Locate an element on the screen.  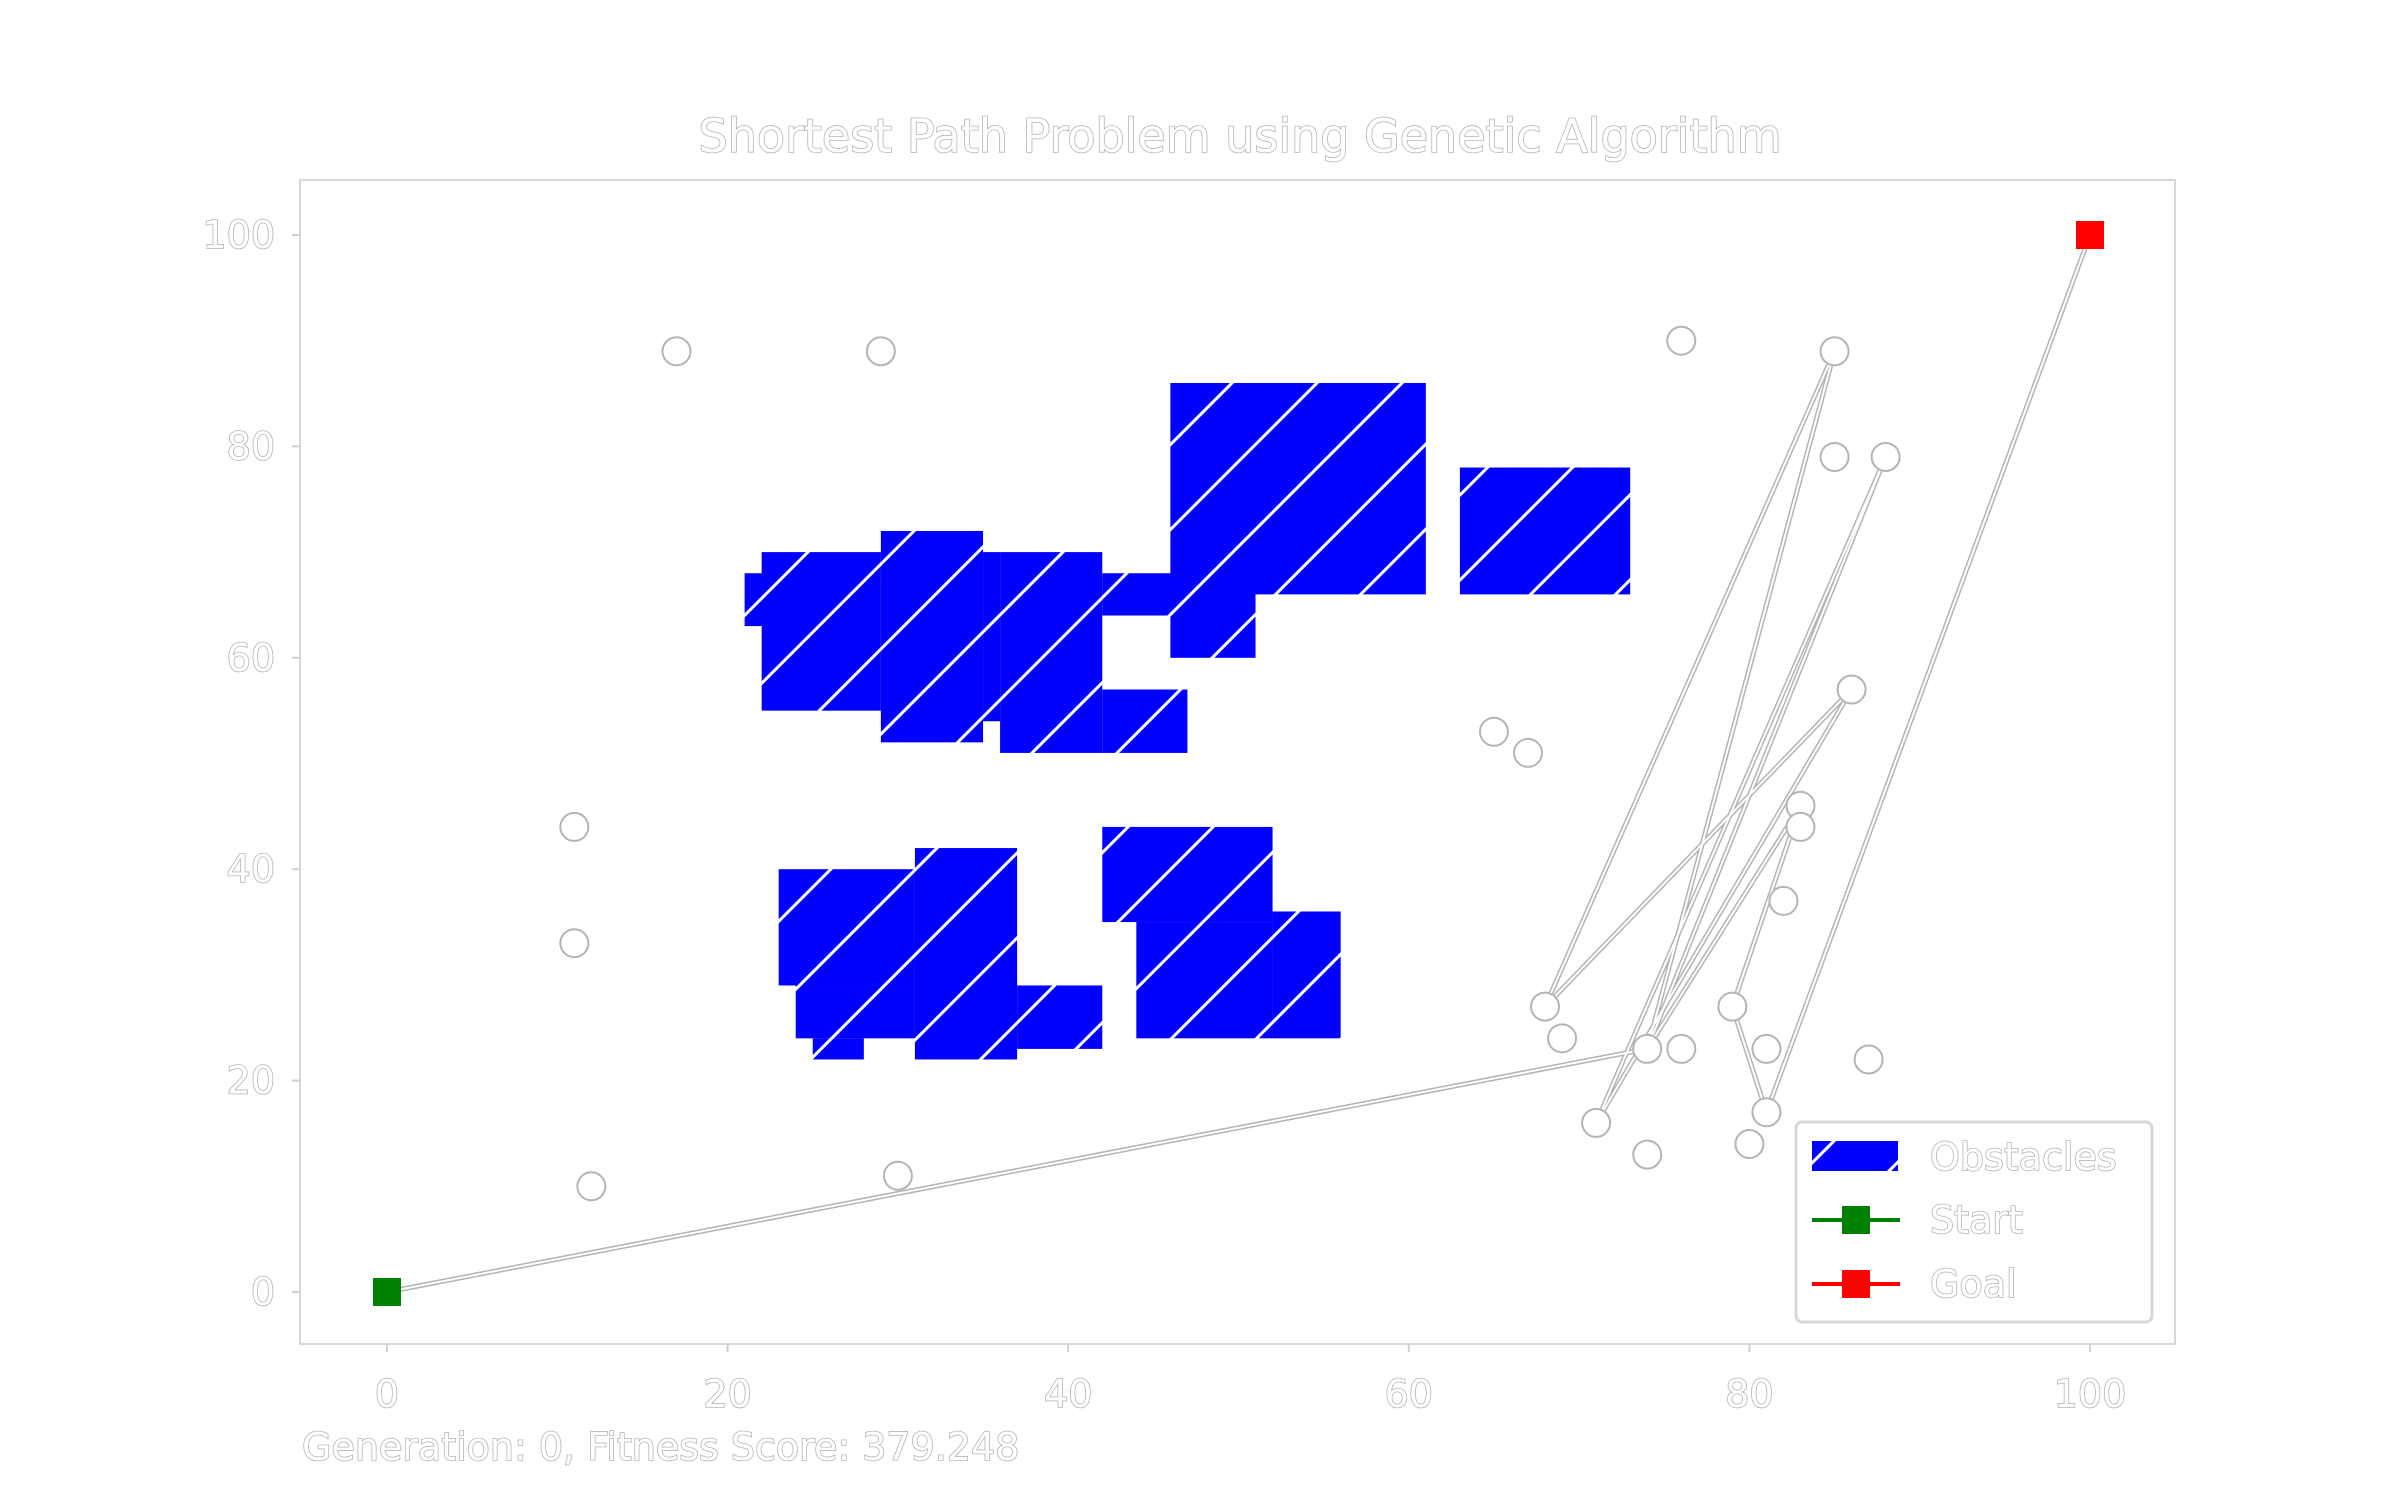
legend-goal-label: Goal is located at coordinates (1973, 1284).